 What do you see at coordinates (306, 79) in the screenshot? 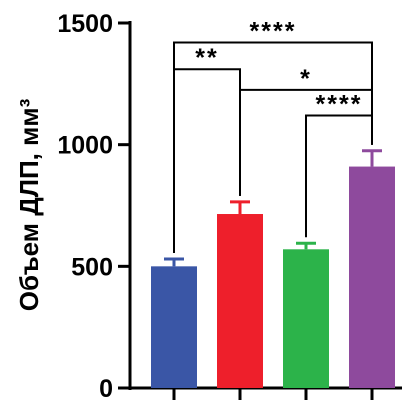
I see `significance-label: *` at bounding box center [306, 79].